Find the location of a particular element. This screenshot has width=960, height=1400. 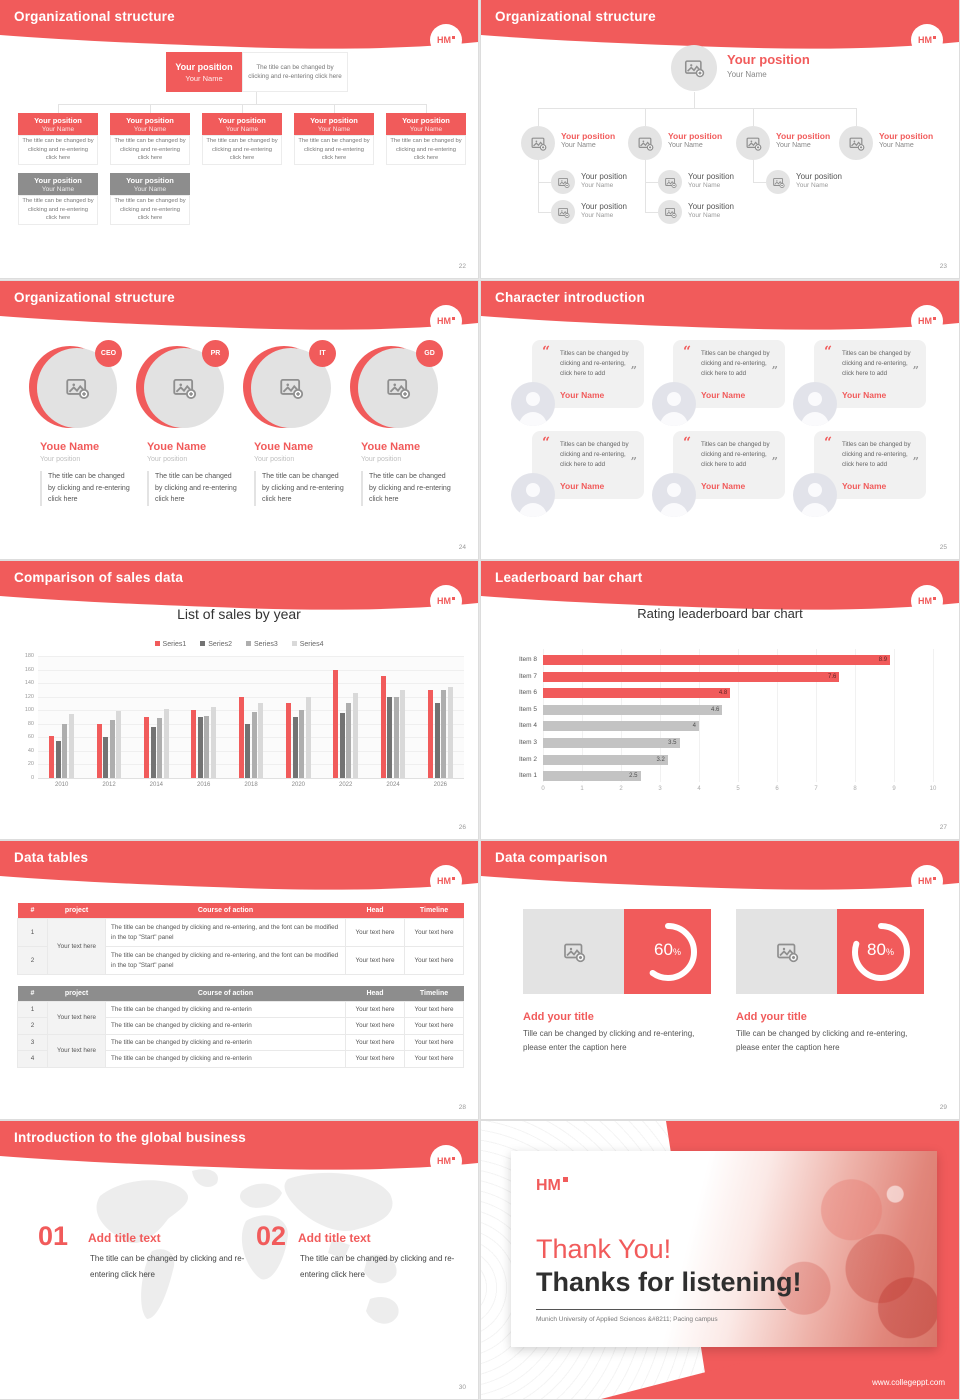

col-header: Course of action is located at coordinates (225, 994).